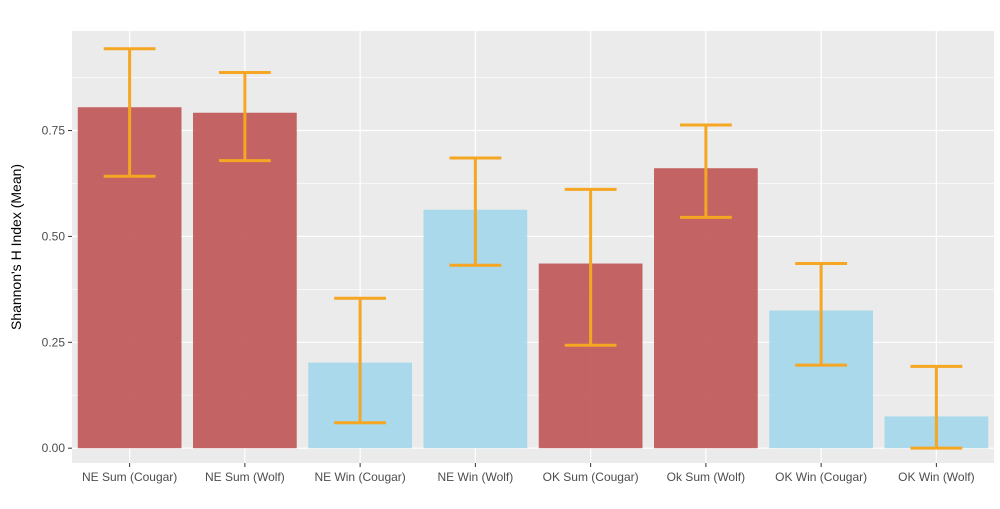 This screenshot has width=1000, height=509. I want to click on x-tick-label: OK Win (Cougar), so click(821, 477).